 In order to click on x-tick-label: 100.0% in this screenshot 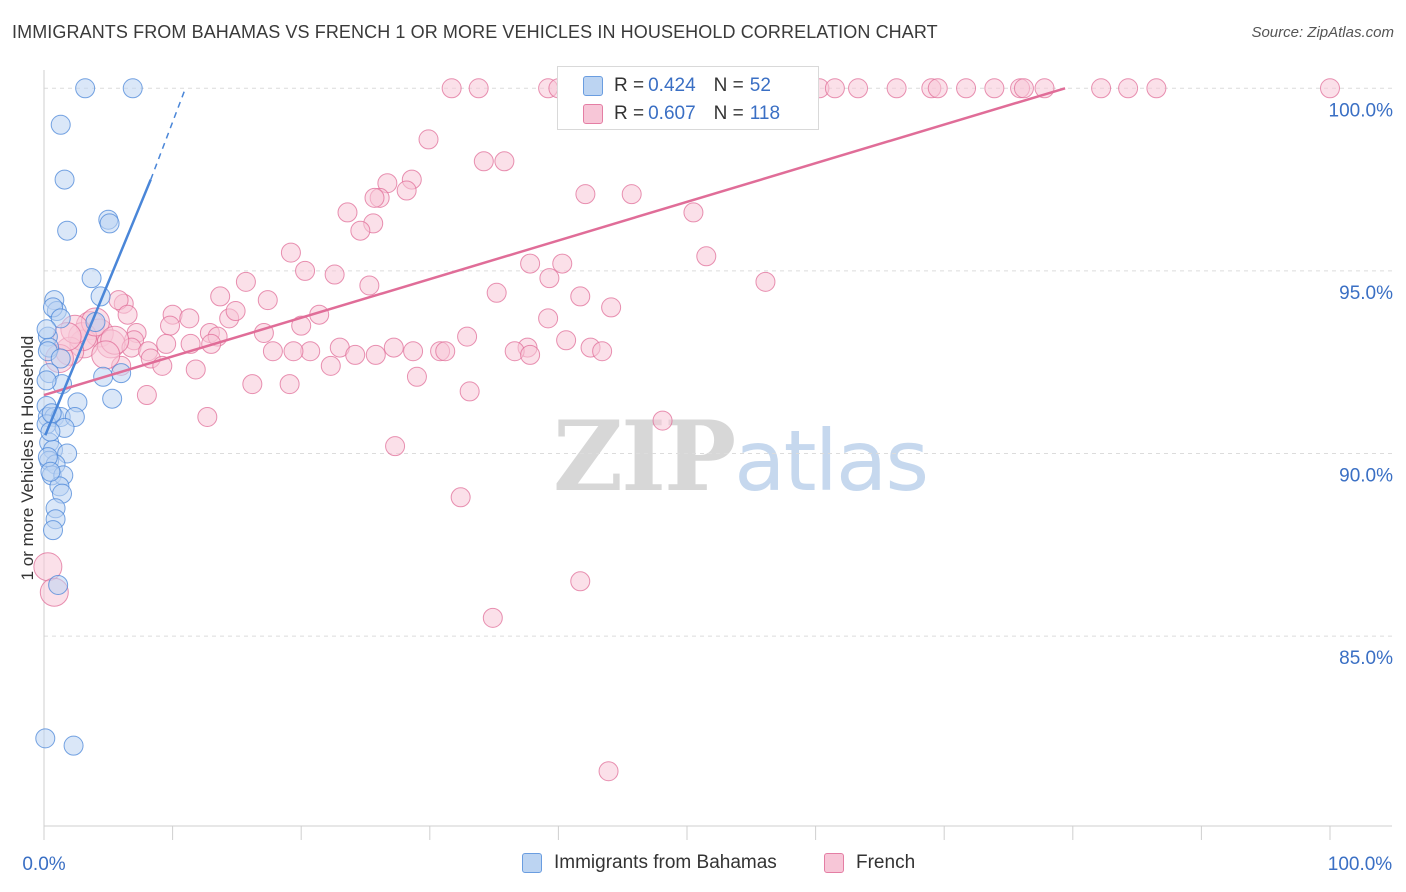, I will do `click(1360, 864)`.